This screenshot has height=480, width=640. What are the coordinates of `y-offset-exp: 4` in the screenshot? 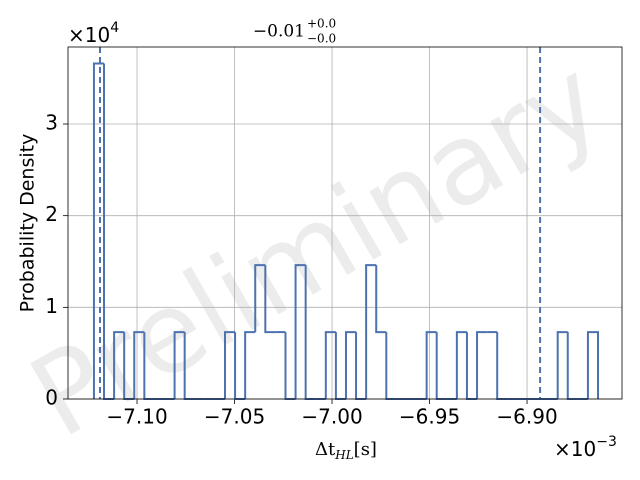 It's located at (114, 28).